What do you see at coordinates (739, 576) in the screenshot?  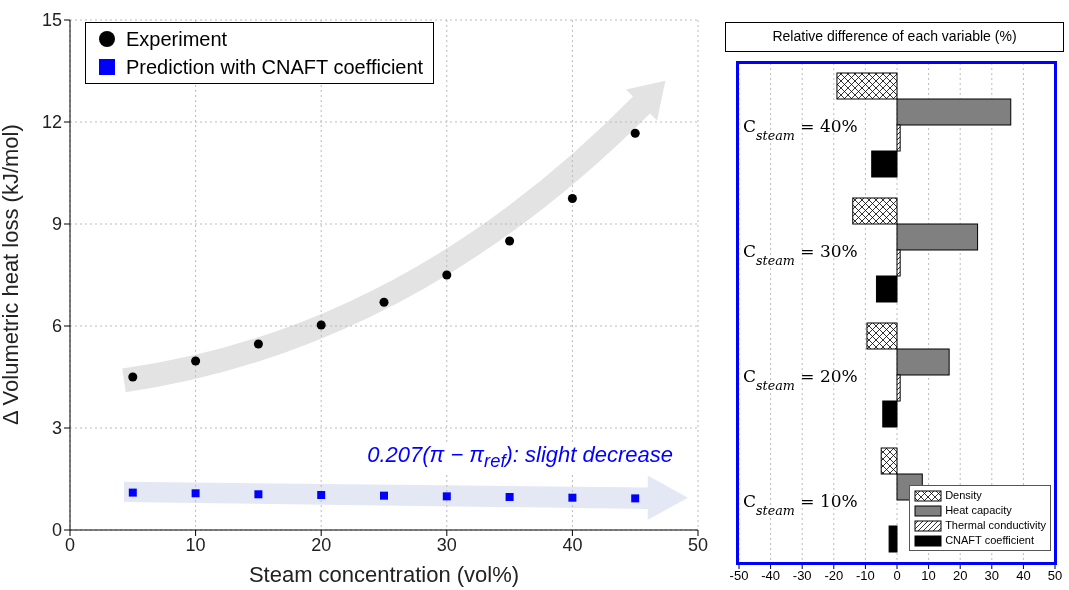 I see `x-tick-label: -50` at bounding box center [739, 576].